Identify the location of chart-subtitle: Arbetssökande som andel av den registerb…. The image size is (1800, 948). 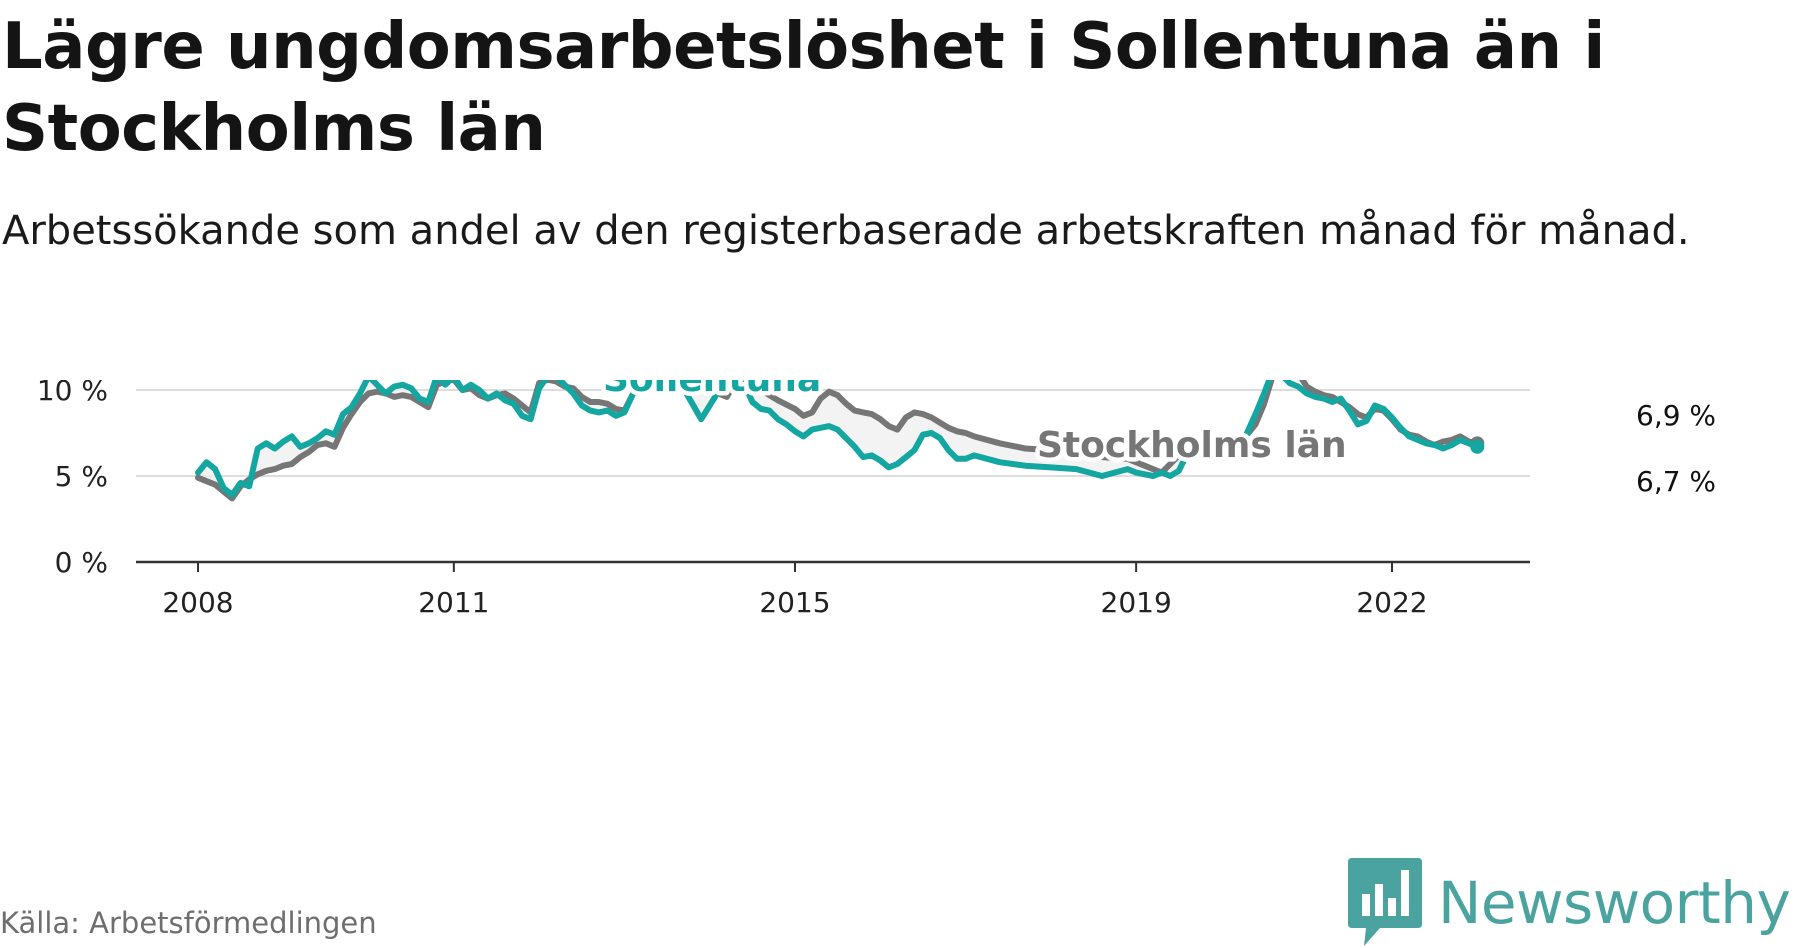
(846, 231).